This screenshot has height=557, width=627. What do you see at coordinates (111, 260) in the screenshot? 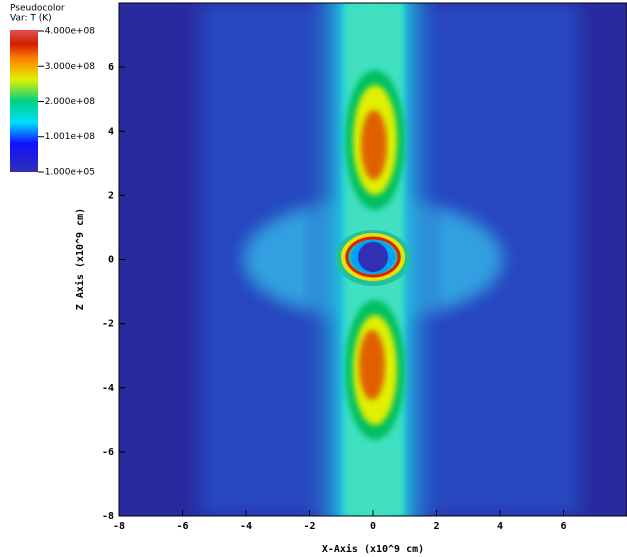
I see `y-tick-label: 0` at bounding box center [111, 260].